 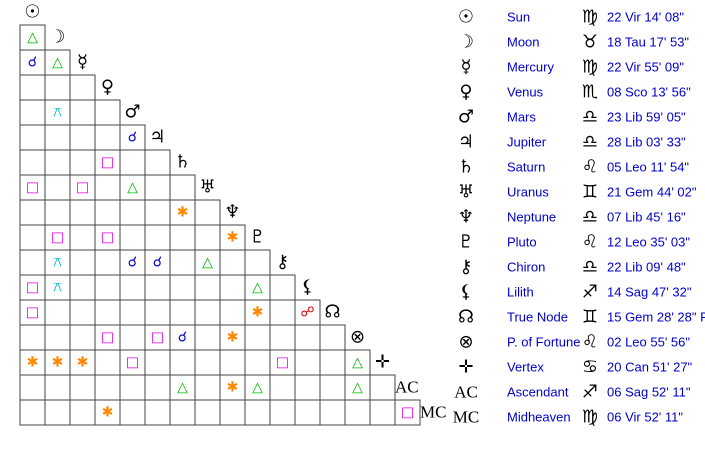 I want to click on list-glyph: MC, so click(x=466, y=417).